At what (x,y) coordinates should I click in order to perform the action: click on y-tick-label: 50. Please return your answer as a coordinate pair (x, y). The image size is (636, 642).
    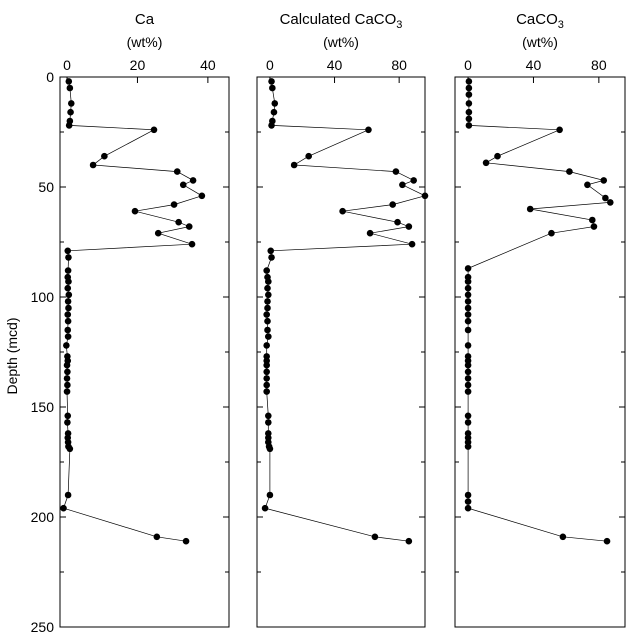
    Looking at the image, I should click on (46, 187).